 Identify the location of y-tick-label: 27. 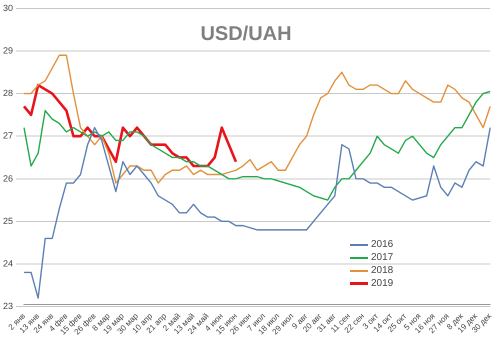
(8, 135).